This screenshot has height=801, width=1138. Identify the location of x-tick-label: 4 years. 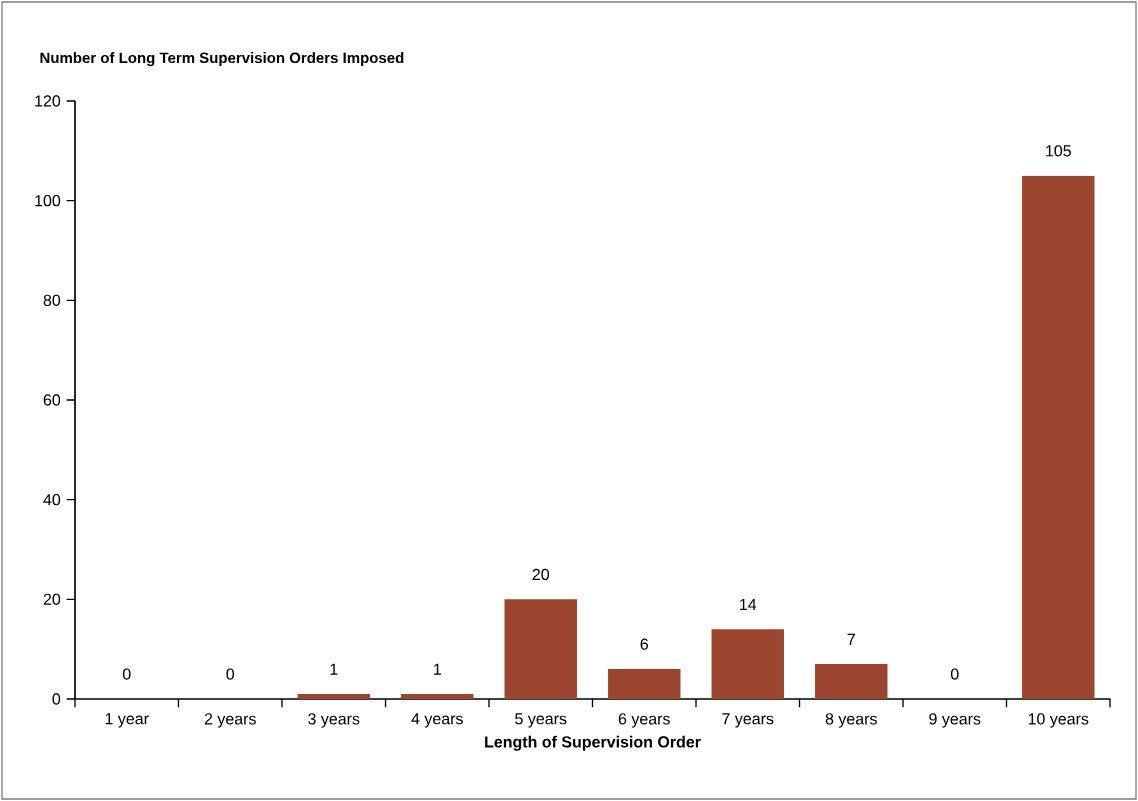
(437, 720).